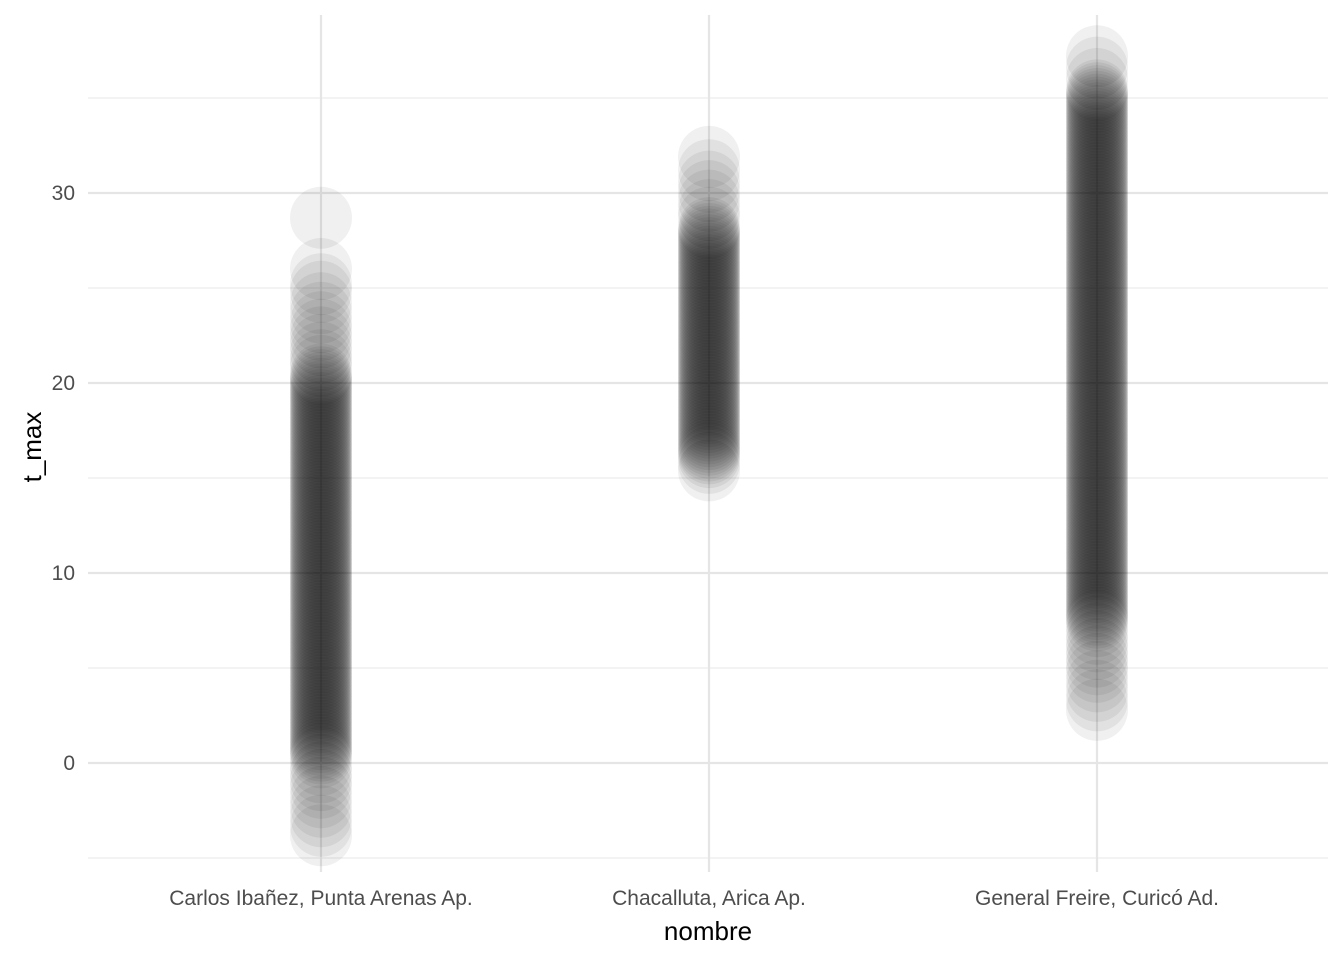  I want to click on y-tick-label: 20, so click(63, 383).